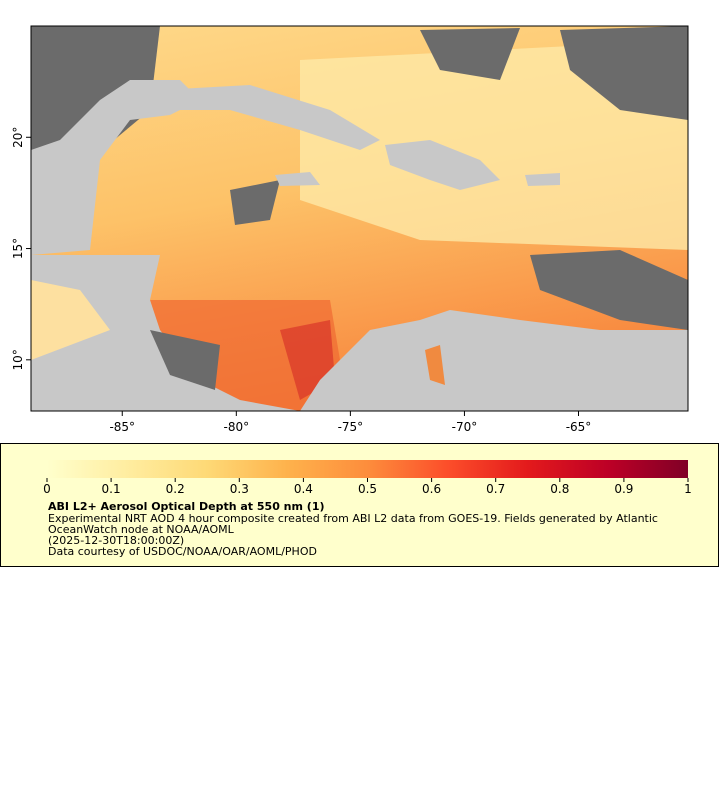 This screenshot has height=804, width=720. Describe the element at coordinates (18, 248) in the screenshot. I see `y-tick-label: 15°` at that location.